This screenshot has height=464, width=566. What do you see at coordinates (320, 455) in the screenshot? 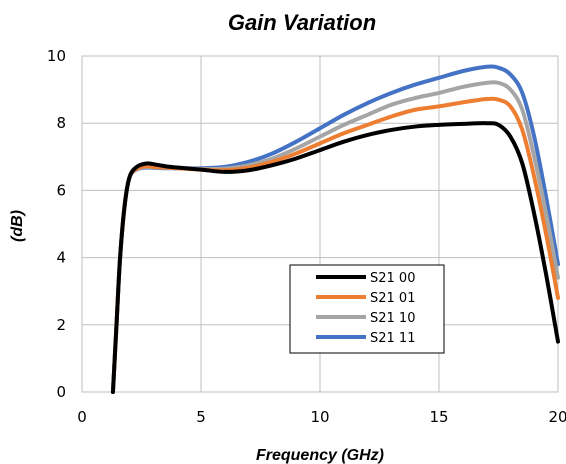
I see `x-axis-label: Frequency (GHz)` at bounding box center [320, 455].